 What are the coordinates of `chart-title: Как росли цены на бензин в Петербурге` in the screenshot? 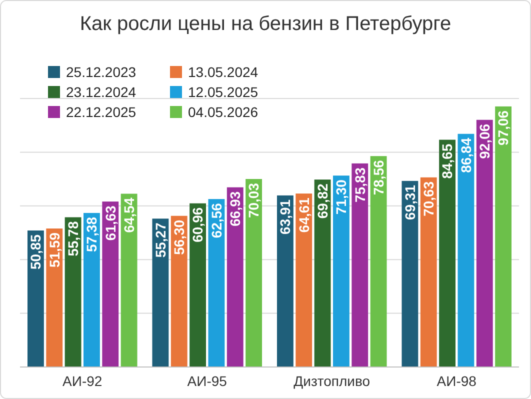 It's located at (266, 24).